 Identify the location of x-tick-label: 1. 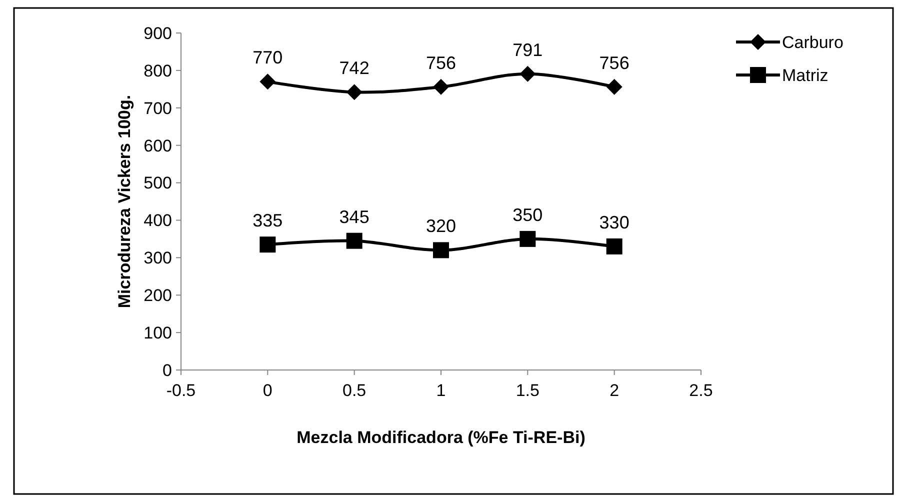
(441, 390).